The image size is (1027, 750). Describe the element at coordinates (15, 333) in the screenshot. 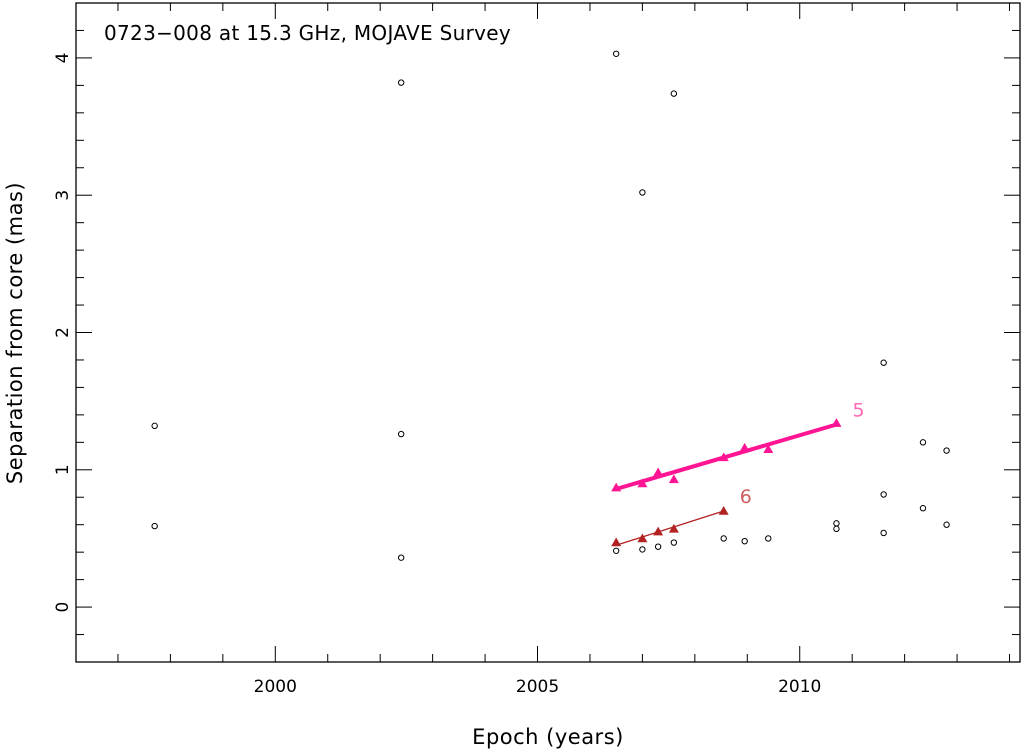

I see `y-axis-title: Separation from core (mas)` at that location.